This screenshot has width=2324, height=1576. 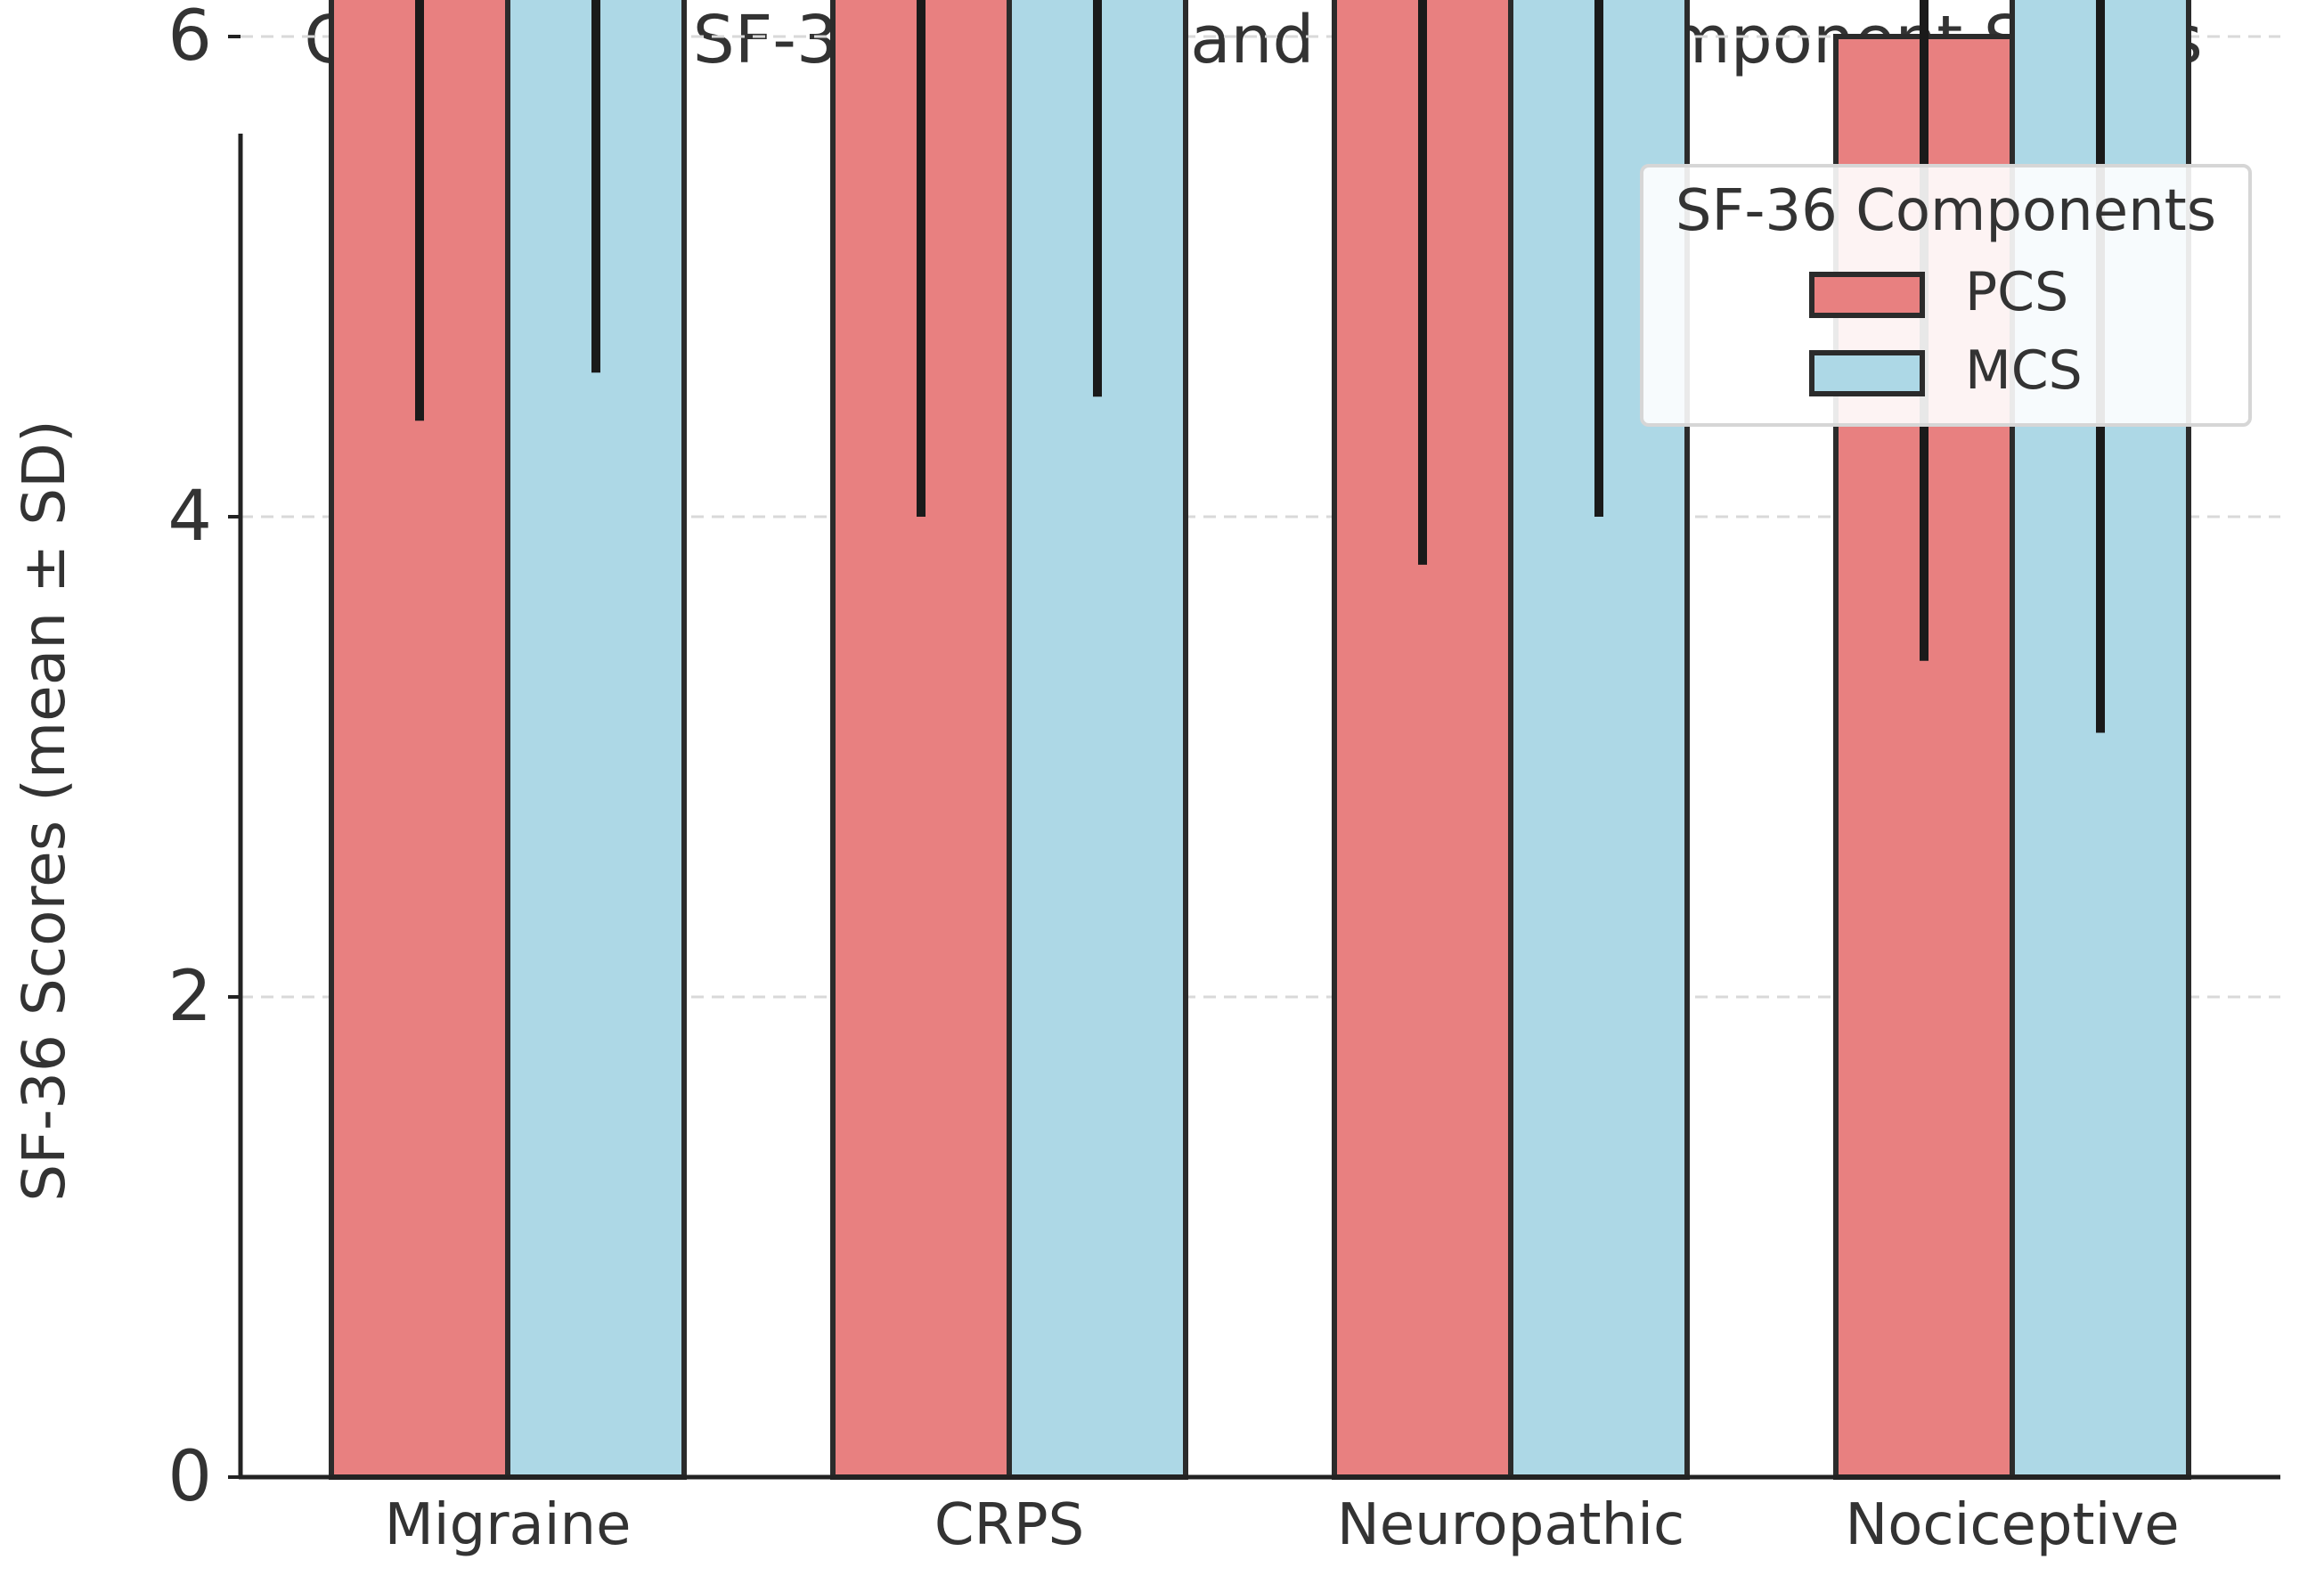 What do you see at coordinates (189, 1477) in the screenshot?
I see `y-tick-label: 0` at bounding box center [189, 1477].